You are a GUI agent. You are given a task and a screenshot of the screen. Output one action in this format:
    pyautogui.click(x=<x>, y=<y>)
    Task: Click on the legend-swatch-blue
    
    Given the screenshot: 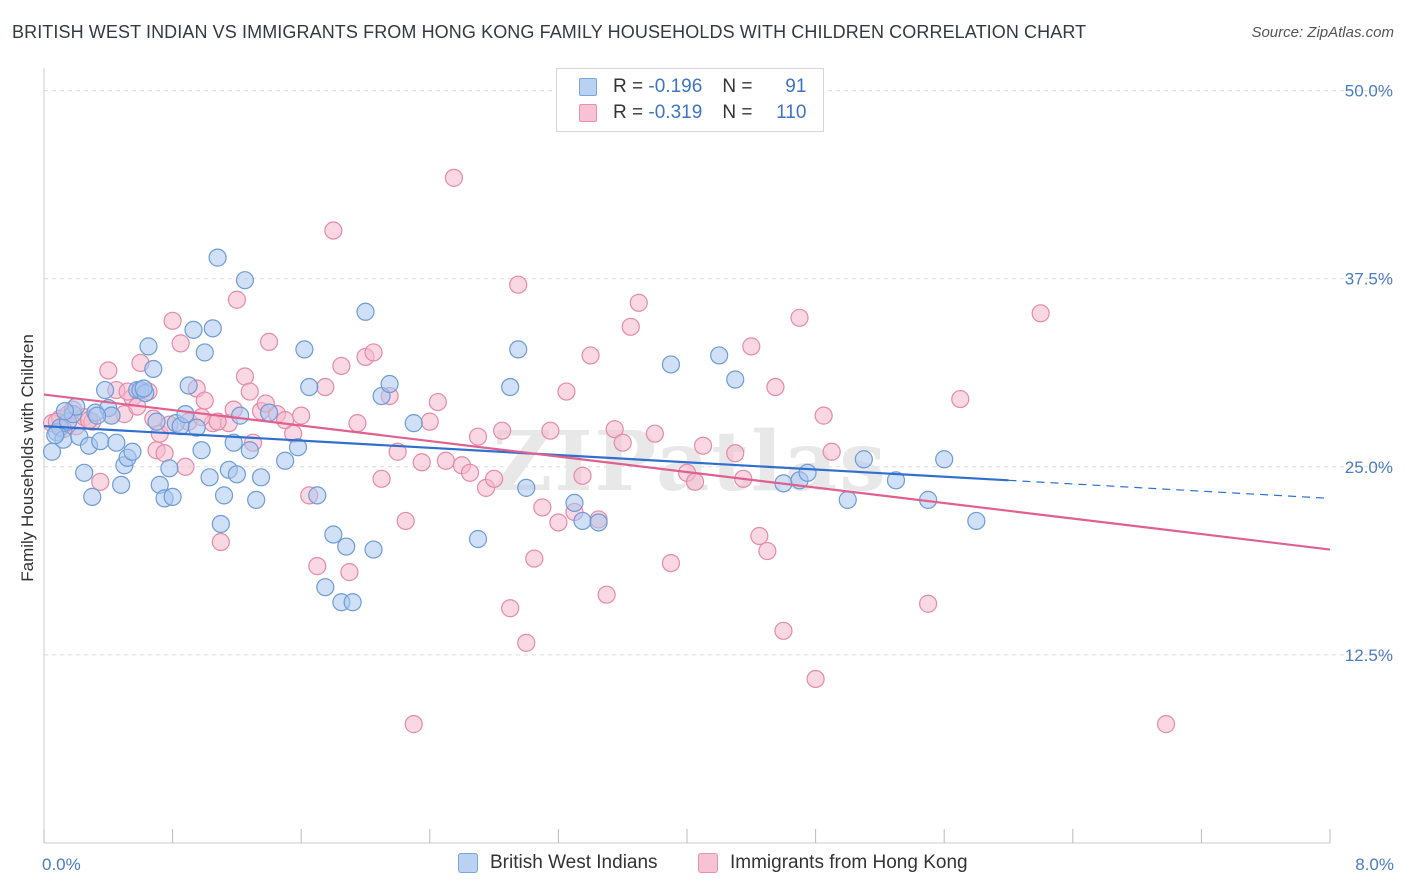 What is the action you would take?
    pyautogui.click(x=588, y=87)
    